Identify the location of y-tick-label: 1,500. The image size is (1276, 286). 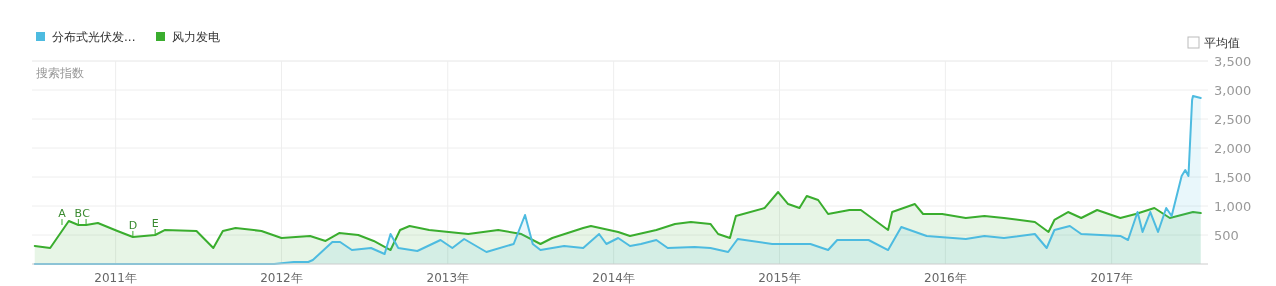
(1233, 177).